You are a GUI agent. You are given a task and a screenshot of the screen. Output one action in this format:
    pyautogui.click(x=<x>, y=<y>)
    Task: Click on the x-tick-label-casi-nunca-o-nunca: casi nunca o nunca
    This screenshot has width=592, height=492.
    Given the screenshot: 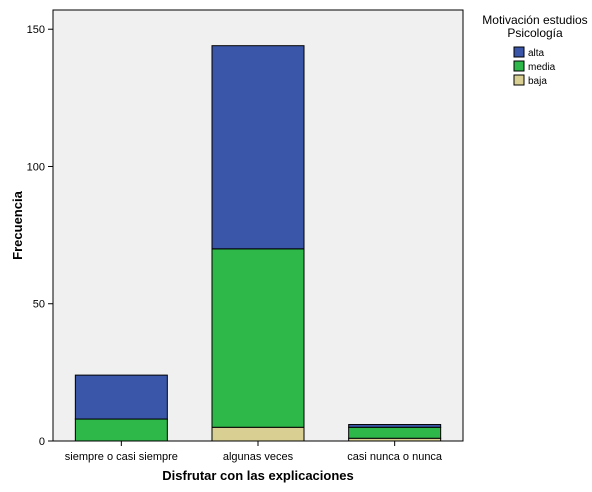 What is the action you would take?
    pyautogui.click(x=395, y=457)
    